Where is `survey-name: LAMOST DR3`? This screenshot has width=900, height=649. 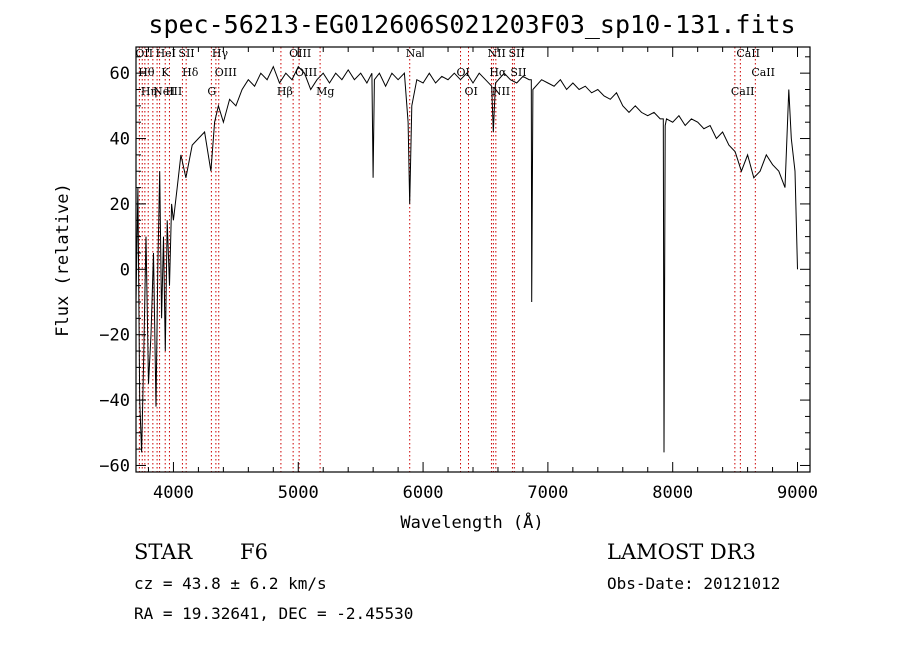
survey-name: LAMOST DR3 is located at coordinates (681, 552).